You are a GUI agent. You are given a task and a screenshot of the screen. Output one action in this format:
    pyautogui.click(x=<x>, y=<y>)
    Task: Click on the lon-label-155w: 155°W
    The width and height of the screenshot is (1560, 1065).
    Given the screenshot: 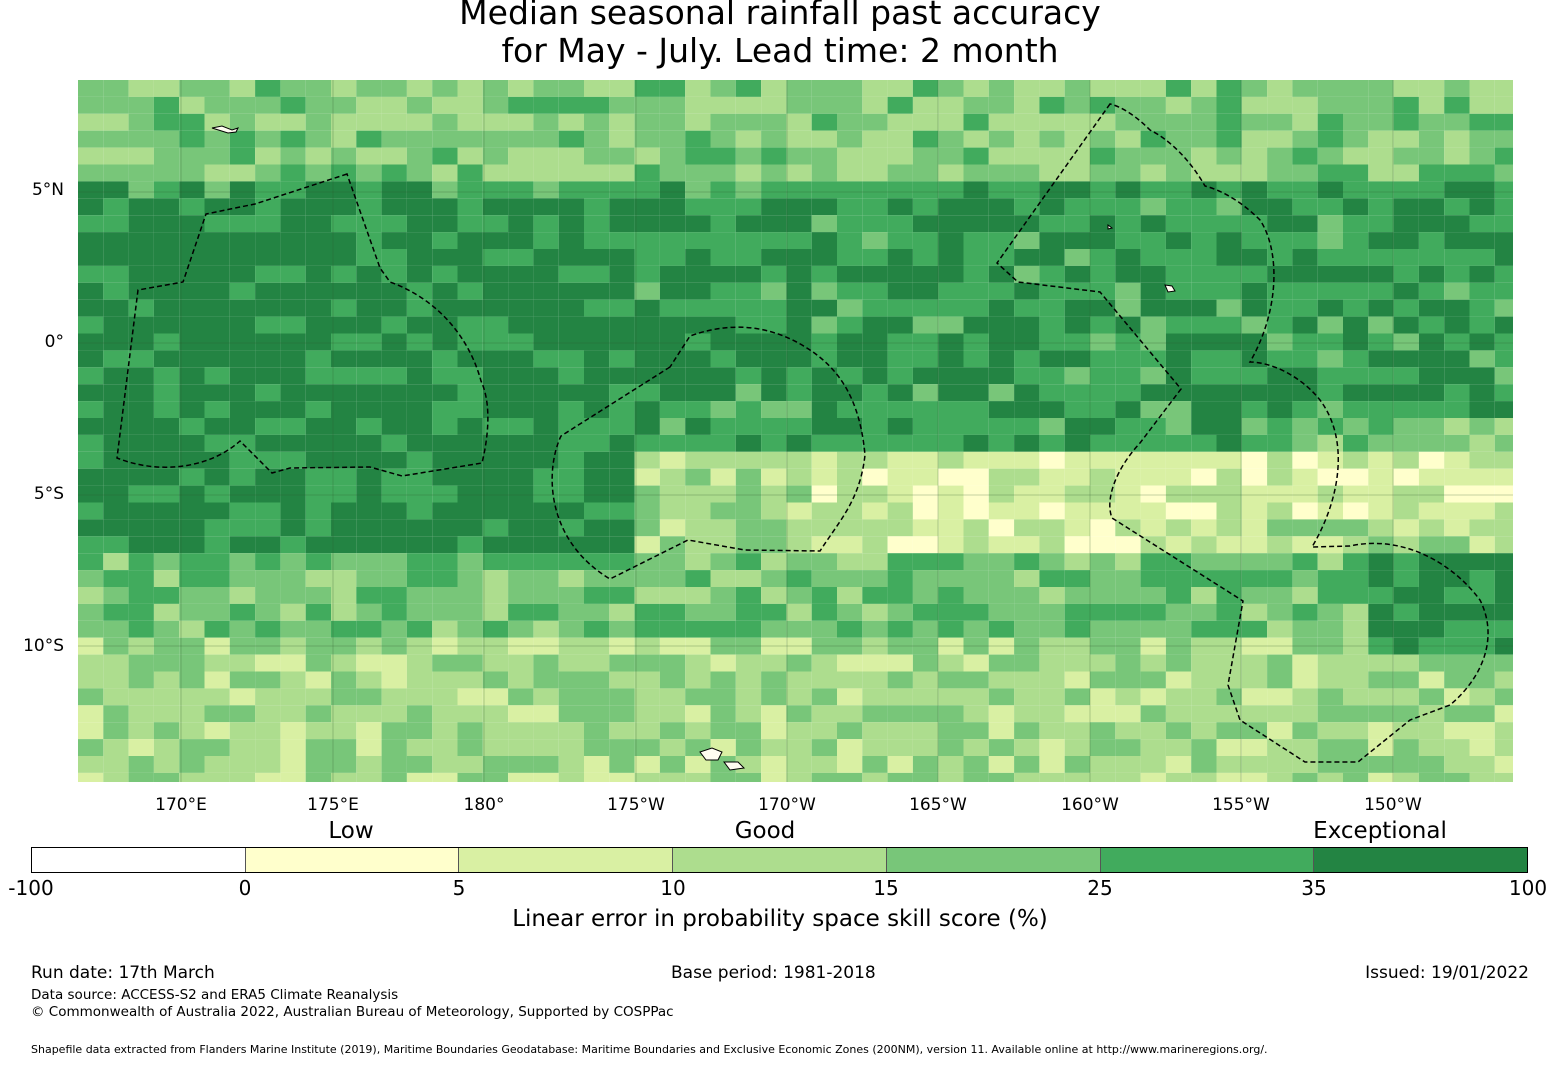 What is the action you would take?
    pyautogui.click(x=1241, y=805)
    